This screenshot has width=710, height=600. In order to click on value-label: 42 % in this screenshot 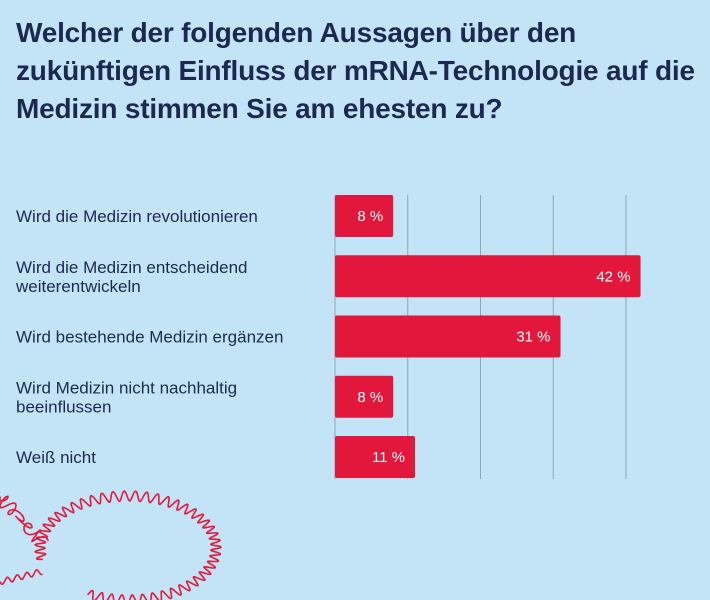, I will do `click(613, 276)`.